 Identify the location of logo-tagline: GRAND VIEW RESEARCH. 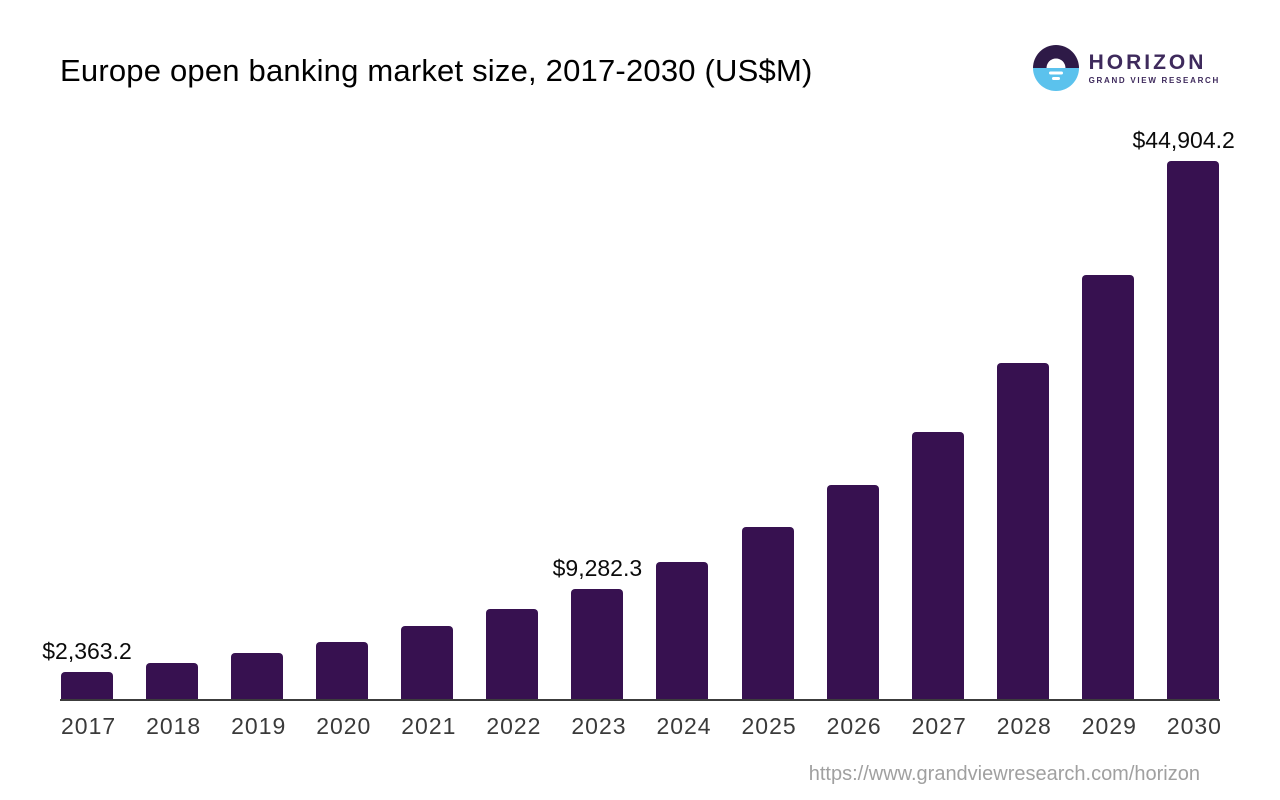
(1154, 81).